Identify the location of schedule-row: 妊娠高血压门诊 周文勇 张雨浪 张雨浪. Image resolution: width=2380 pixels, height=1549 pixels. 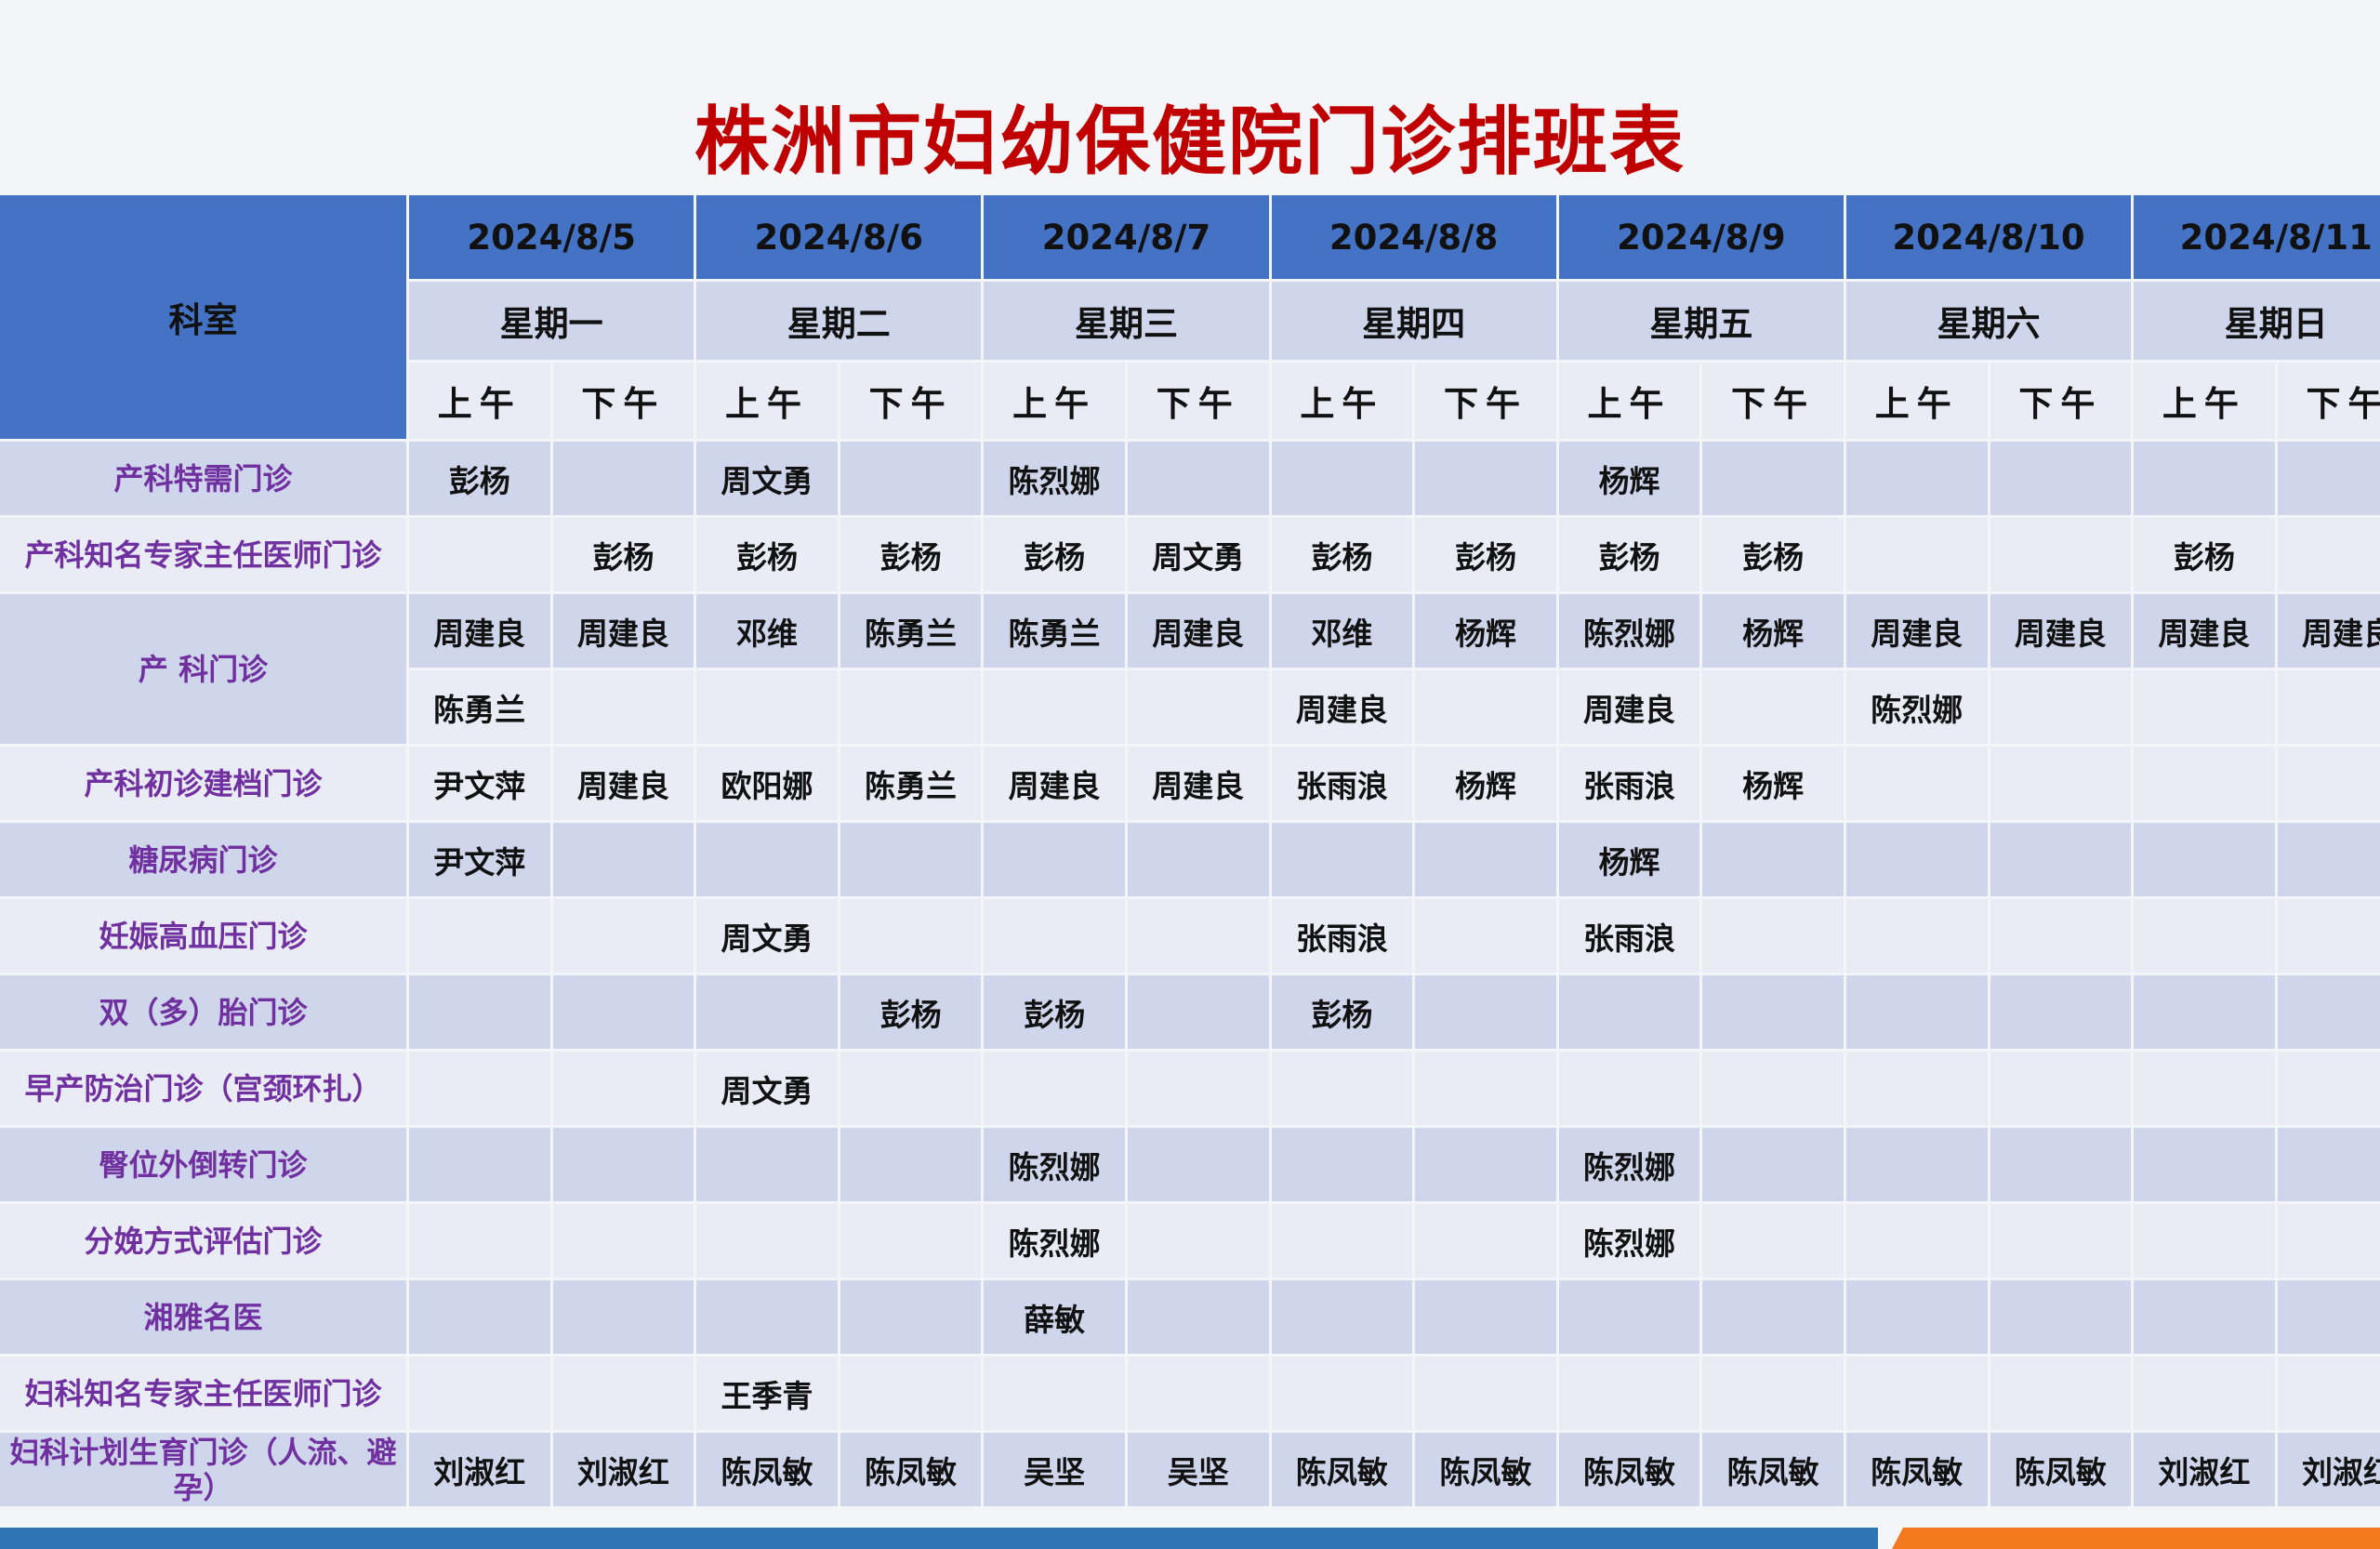
(1190, 936).